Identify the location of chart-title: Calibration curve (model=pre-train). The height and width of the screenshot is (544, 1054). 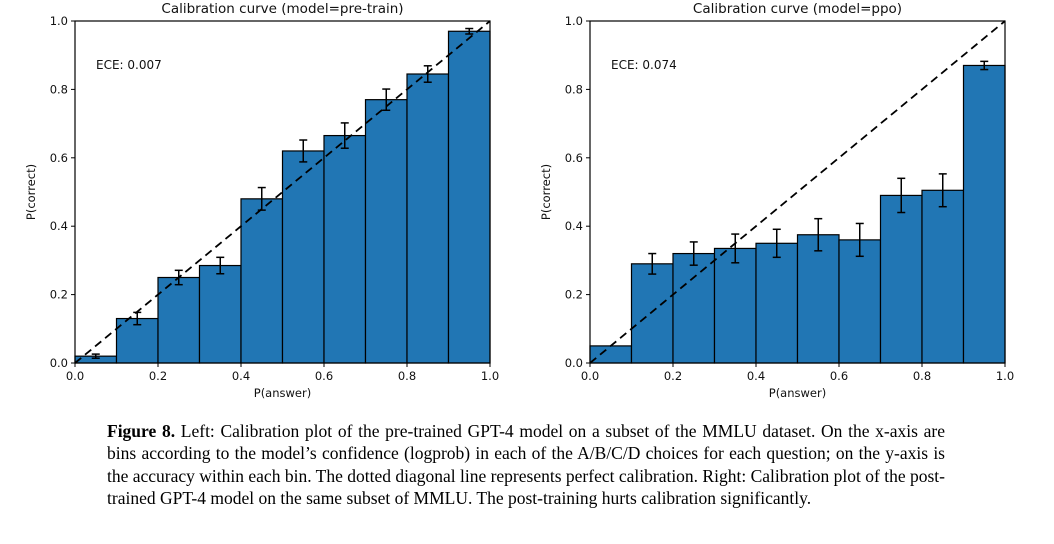
(282, 9).